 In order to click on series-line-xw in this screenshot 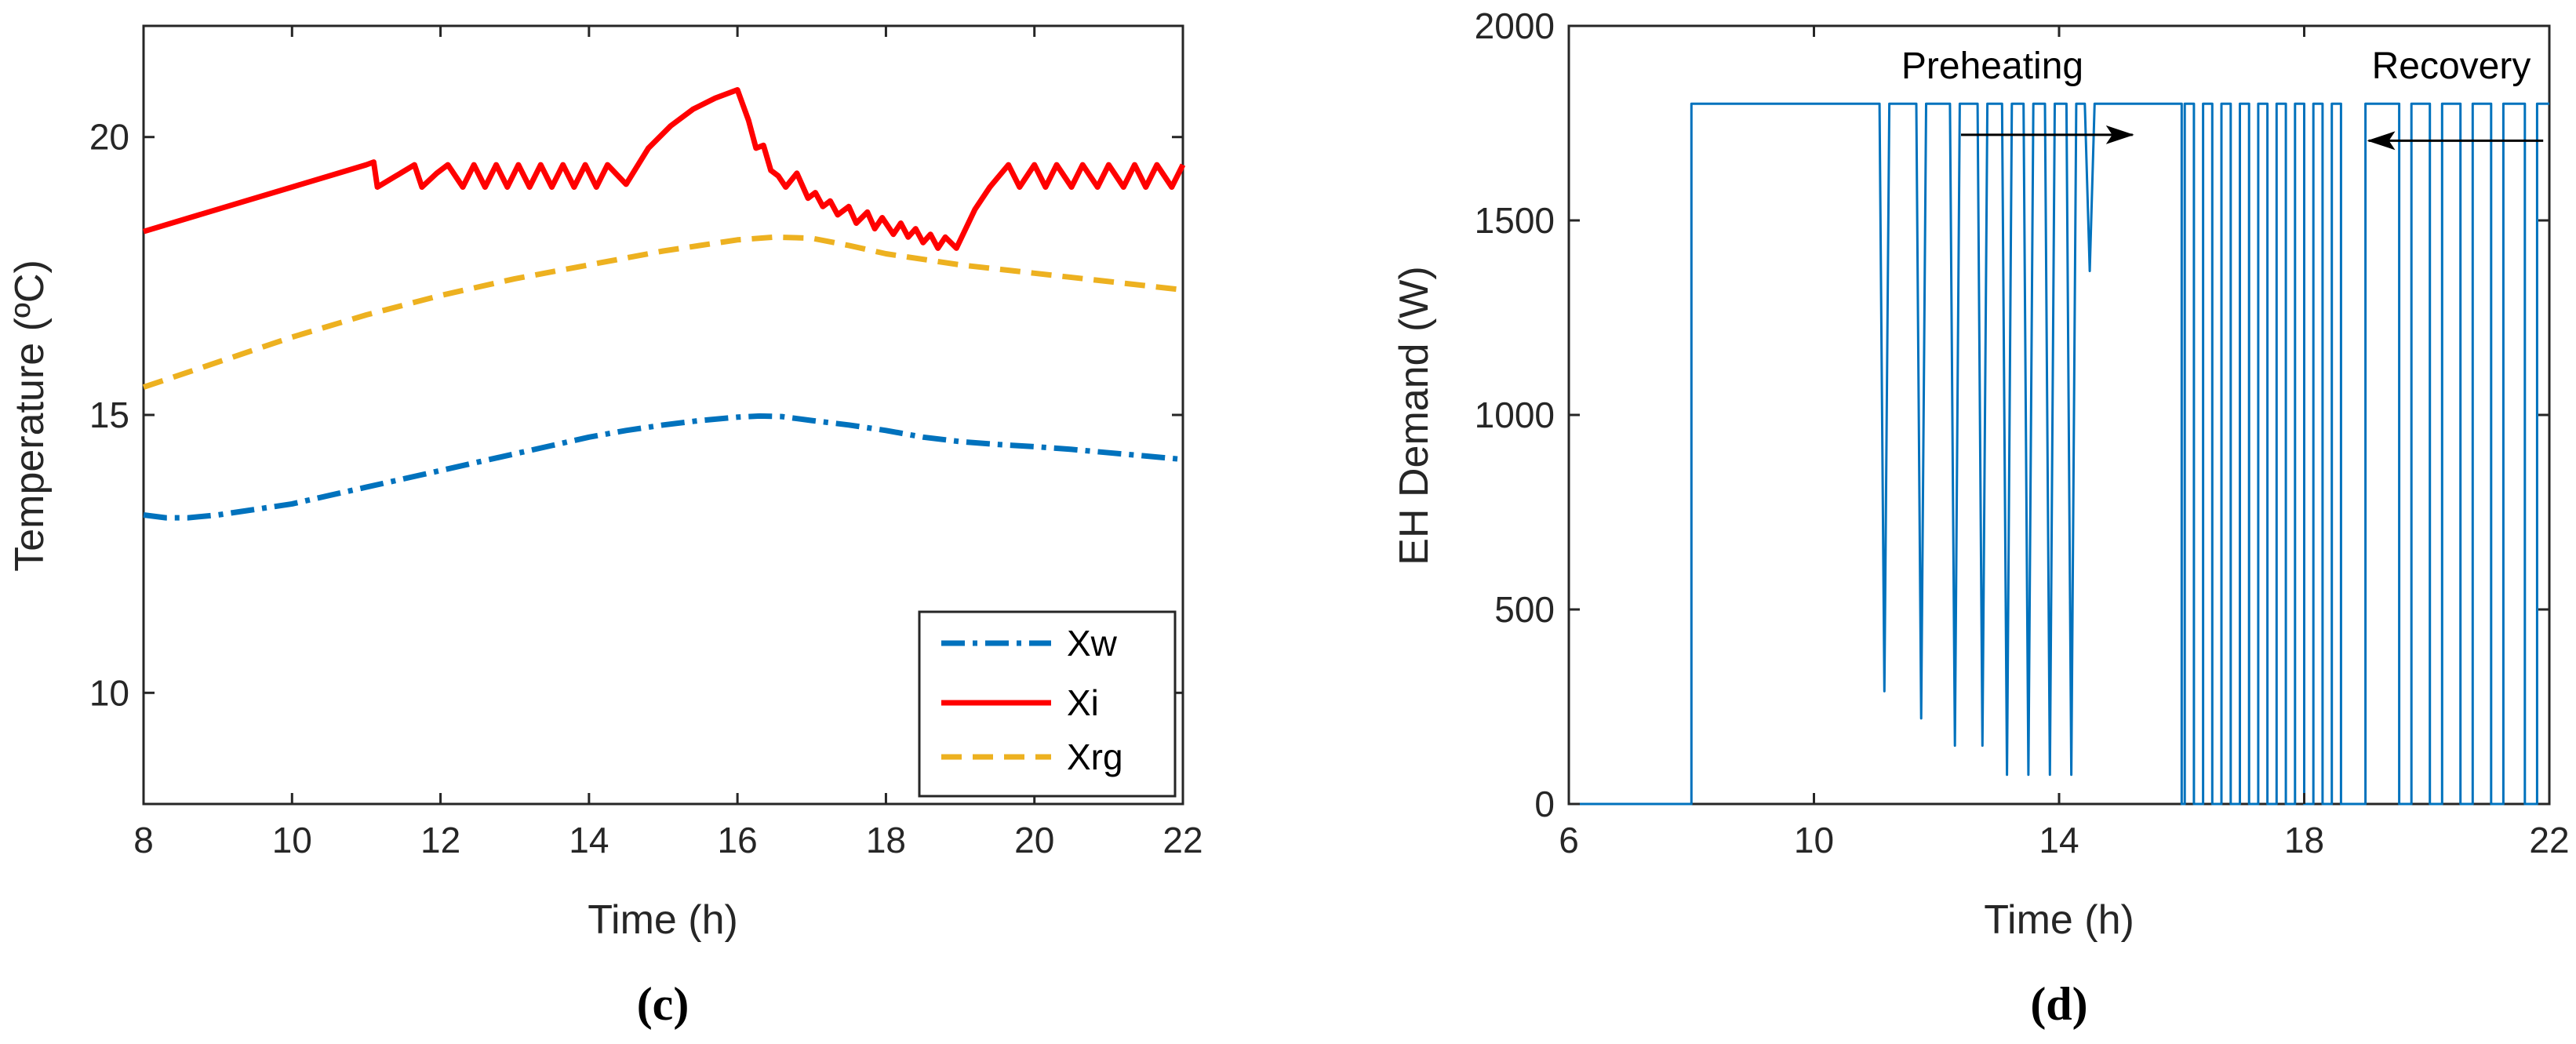, I will do `click(663, 467)`.